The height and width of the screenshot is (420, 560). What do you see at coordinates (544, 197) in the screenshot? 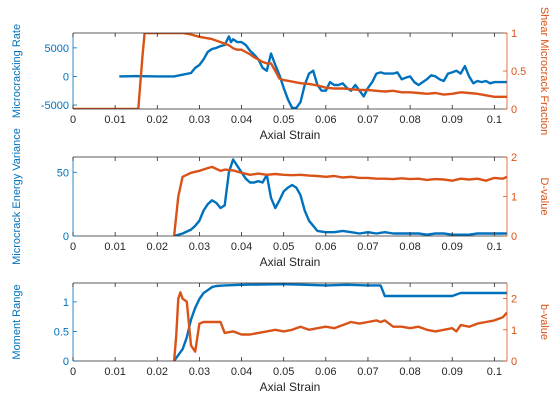
I see `y-axis-label-right: D-value` at bounding box center [544, 197].